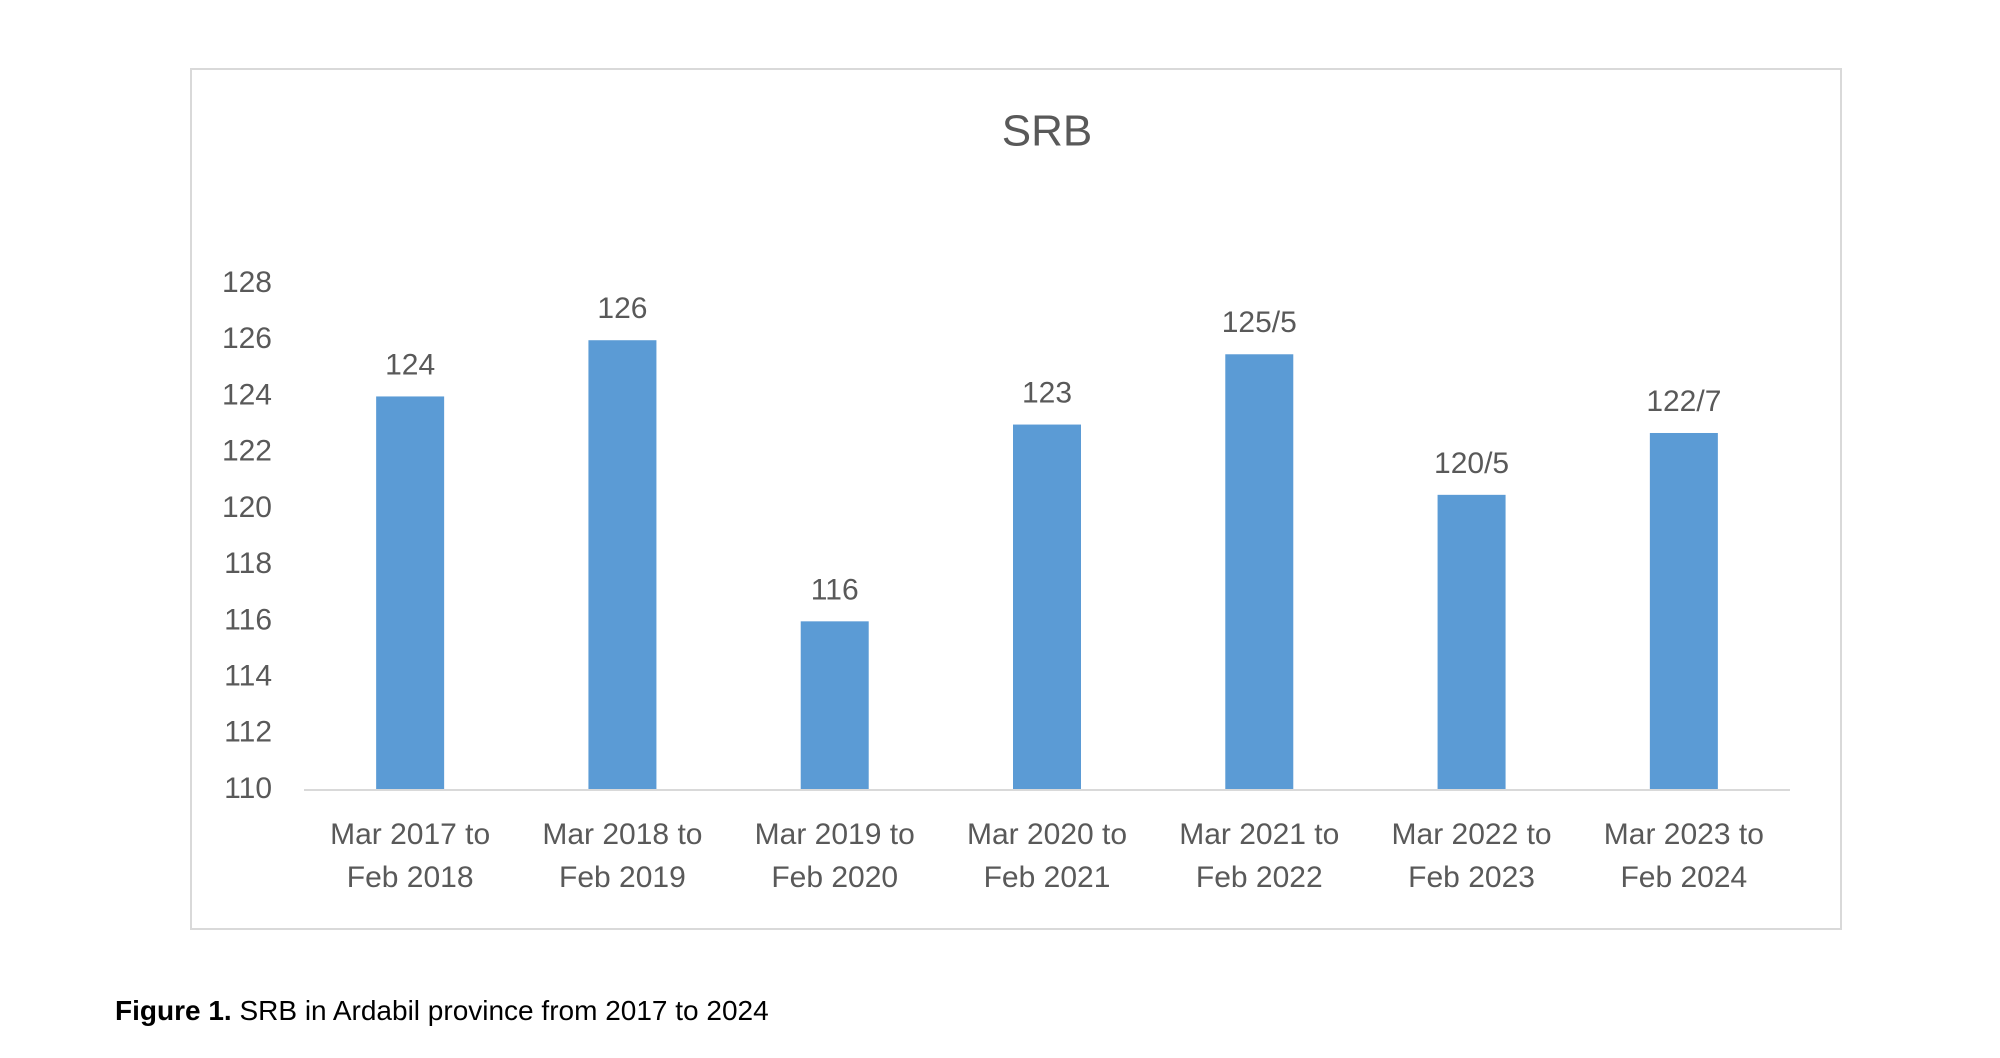 This screenshot has width=2000, height=1058. I want to click on y-tick-label: 122, so click(247, 451).